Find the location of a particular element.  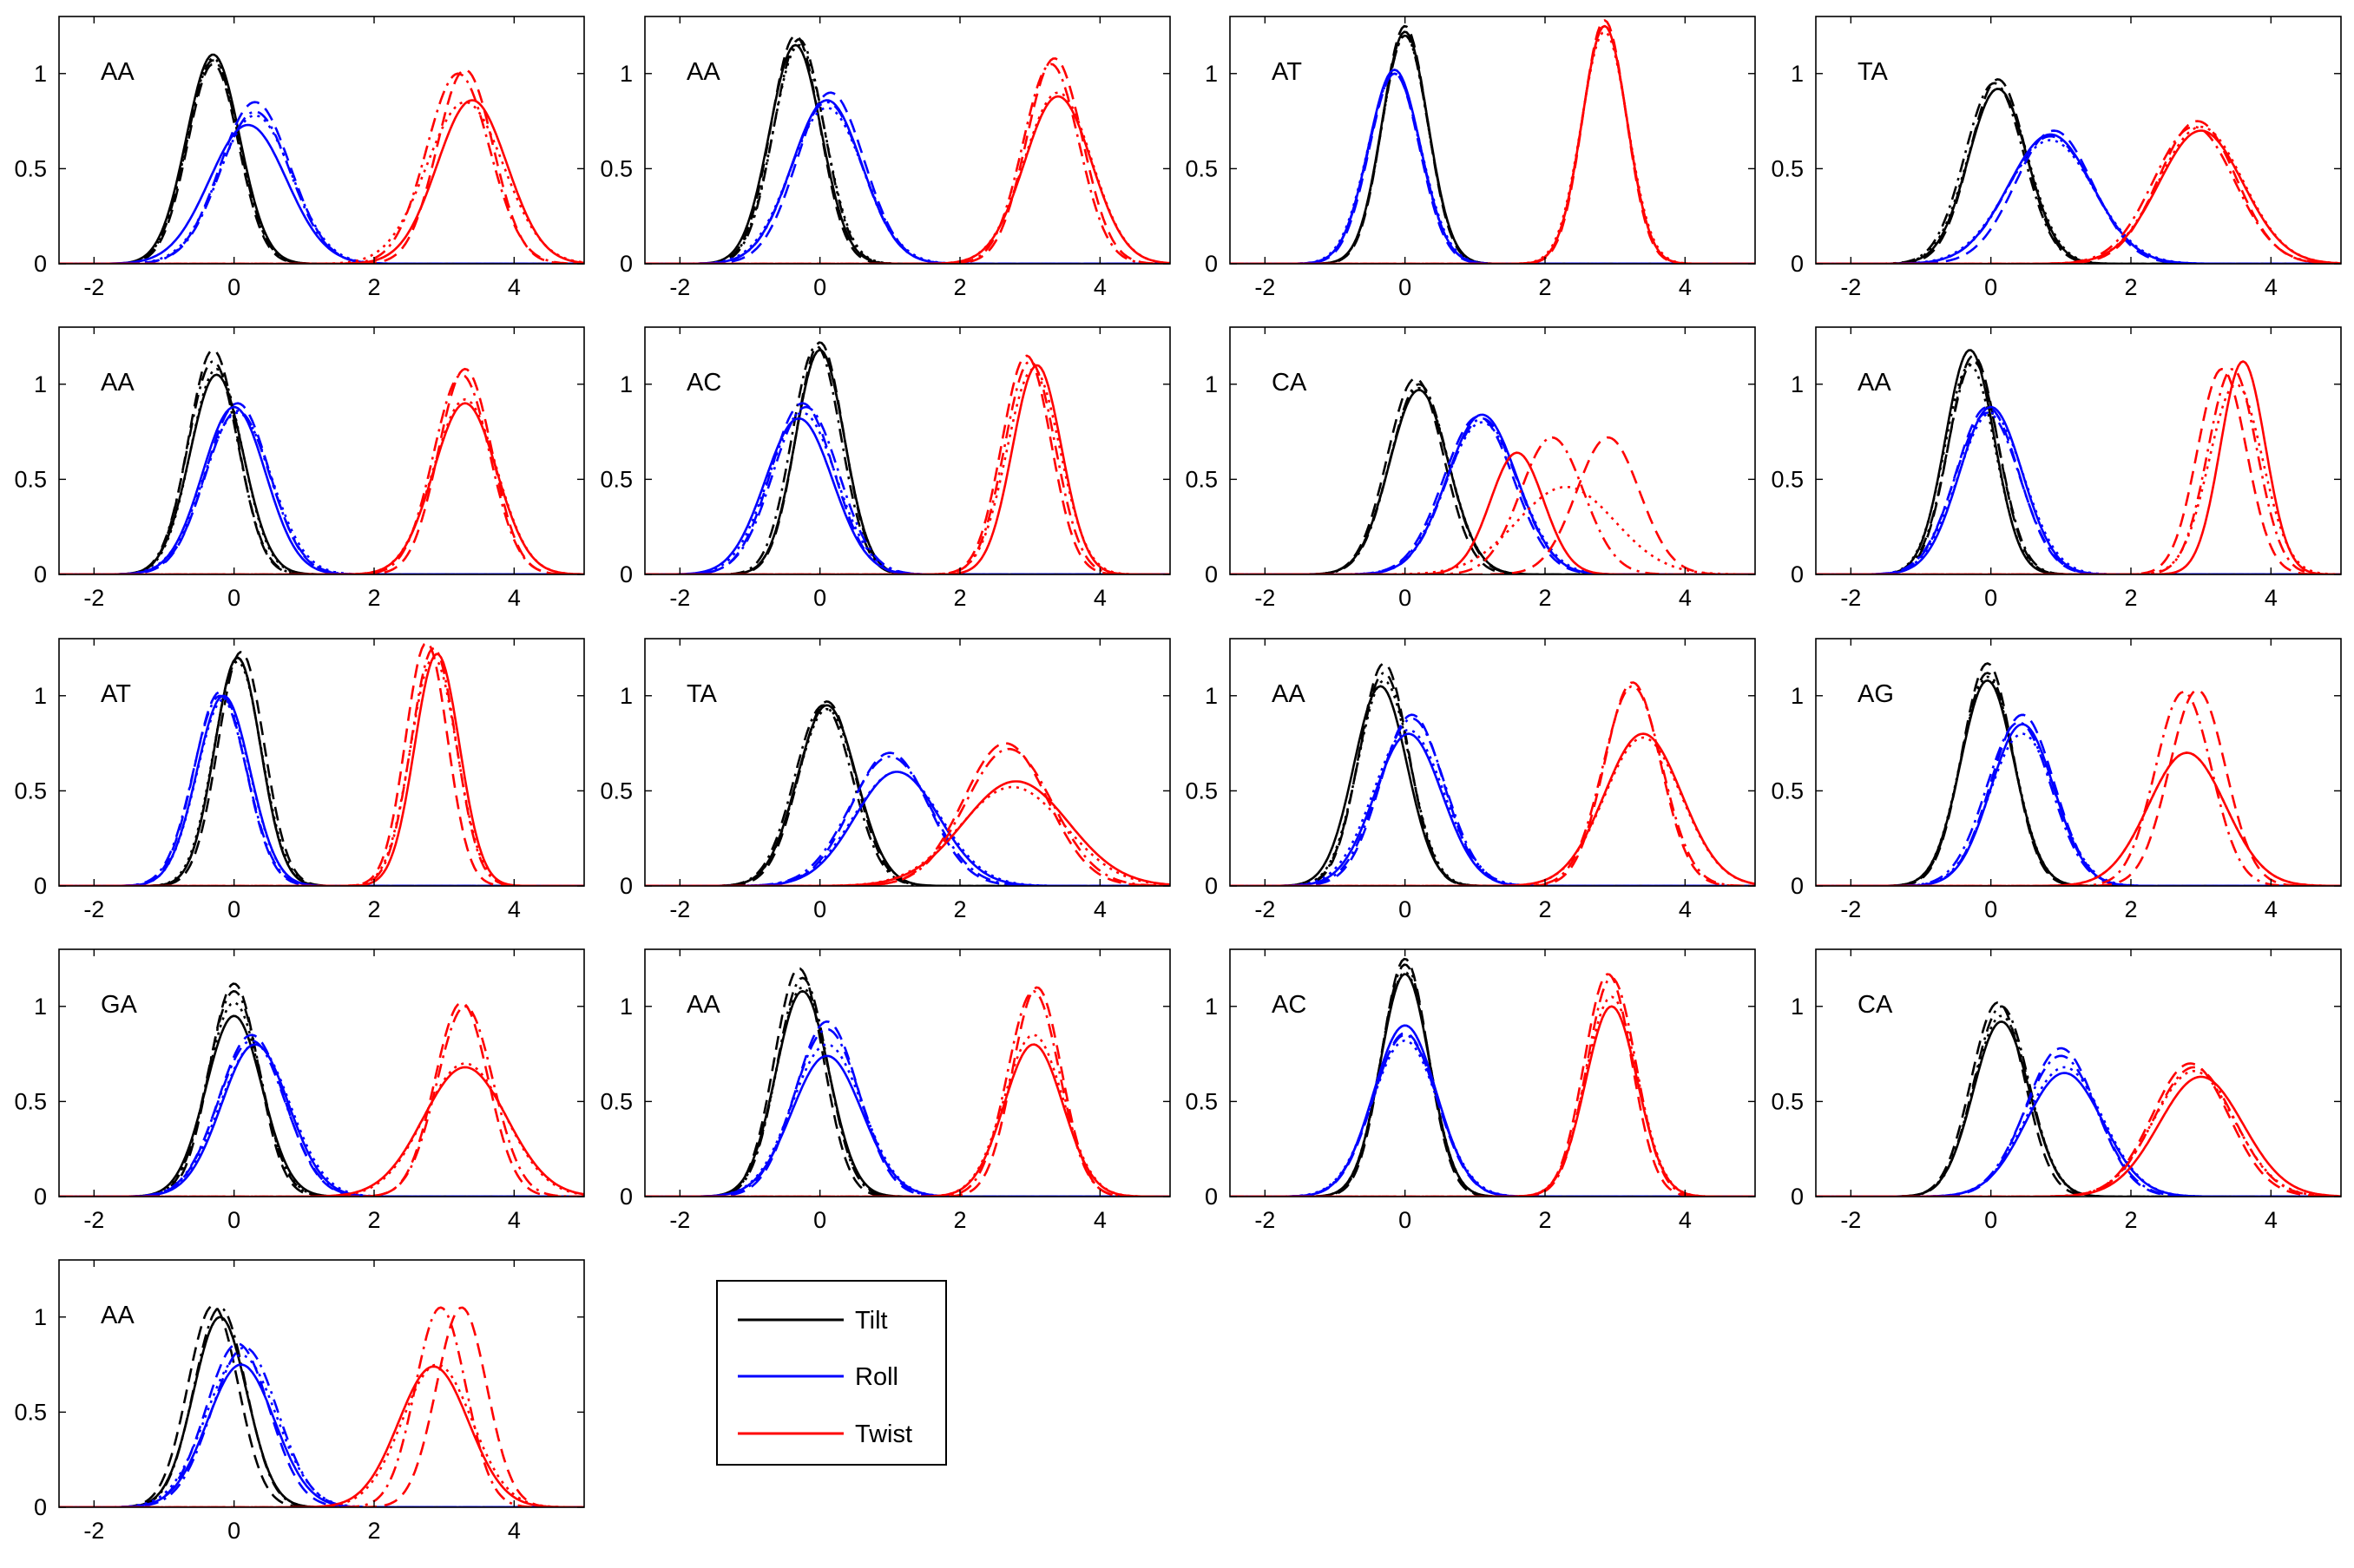

panel-8: -2 0 2 4 0 0.5 1 AA is located at coordinates (2057, 468).